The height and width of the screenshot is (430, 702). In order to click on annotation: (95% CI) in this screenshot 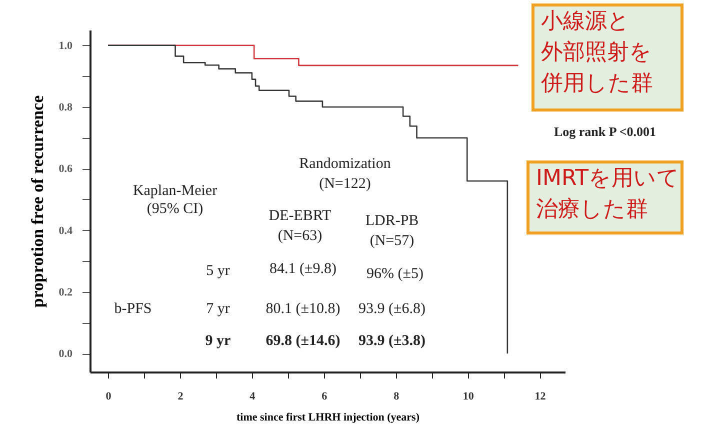, I will do `click(175, 209)`.